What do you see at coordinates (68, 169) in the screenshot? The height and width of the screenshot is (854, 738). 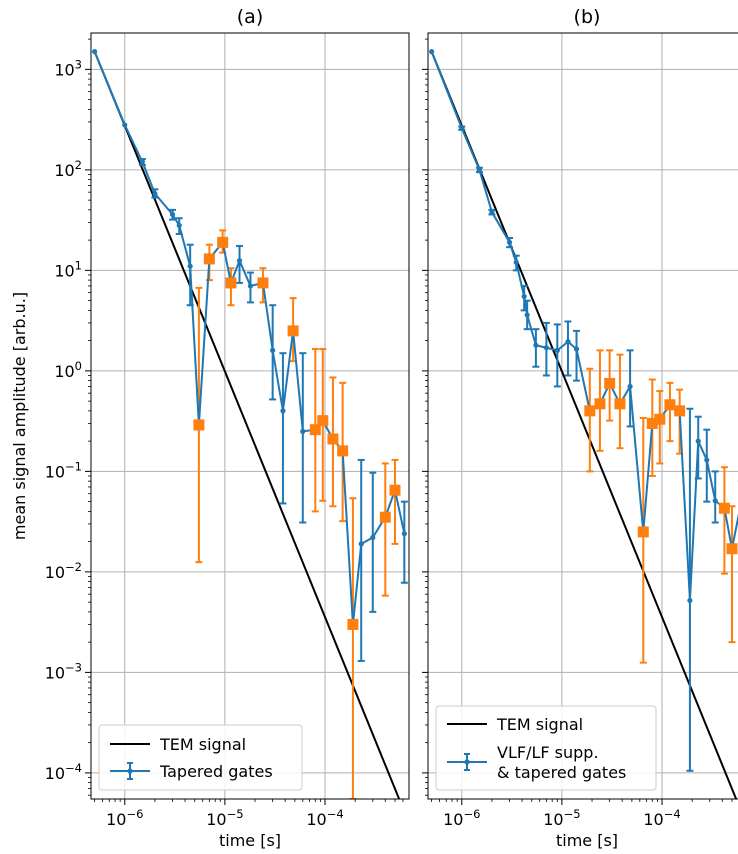 I see `y-tick-label: 10²` at bounding box center [68, 169].